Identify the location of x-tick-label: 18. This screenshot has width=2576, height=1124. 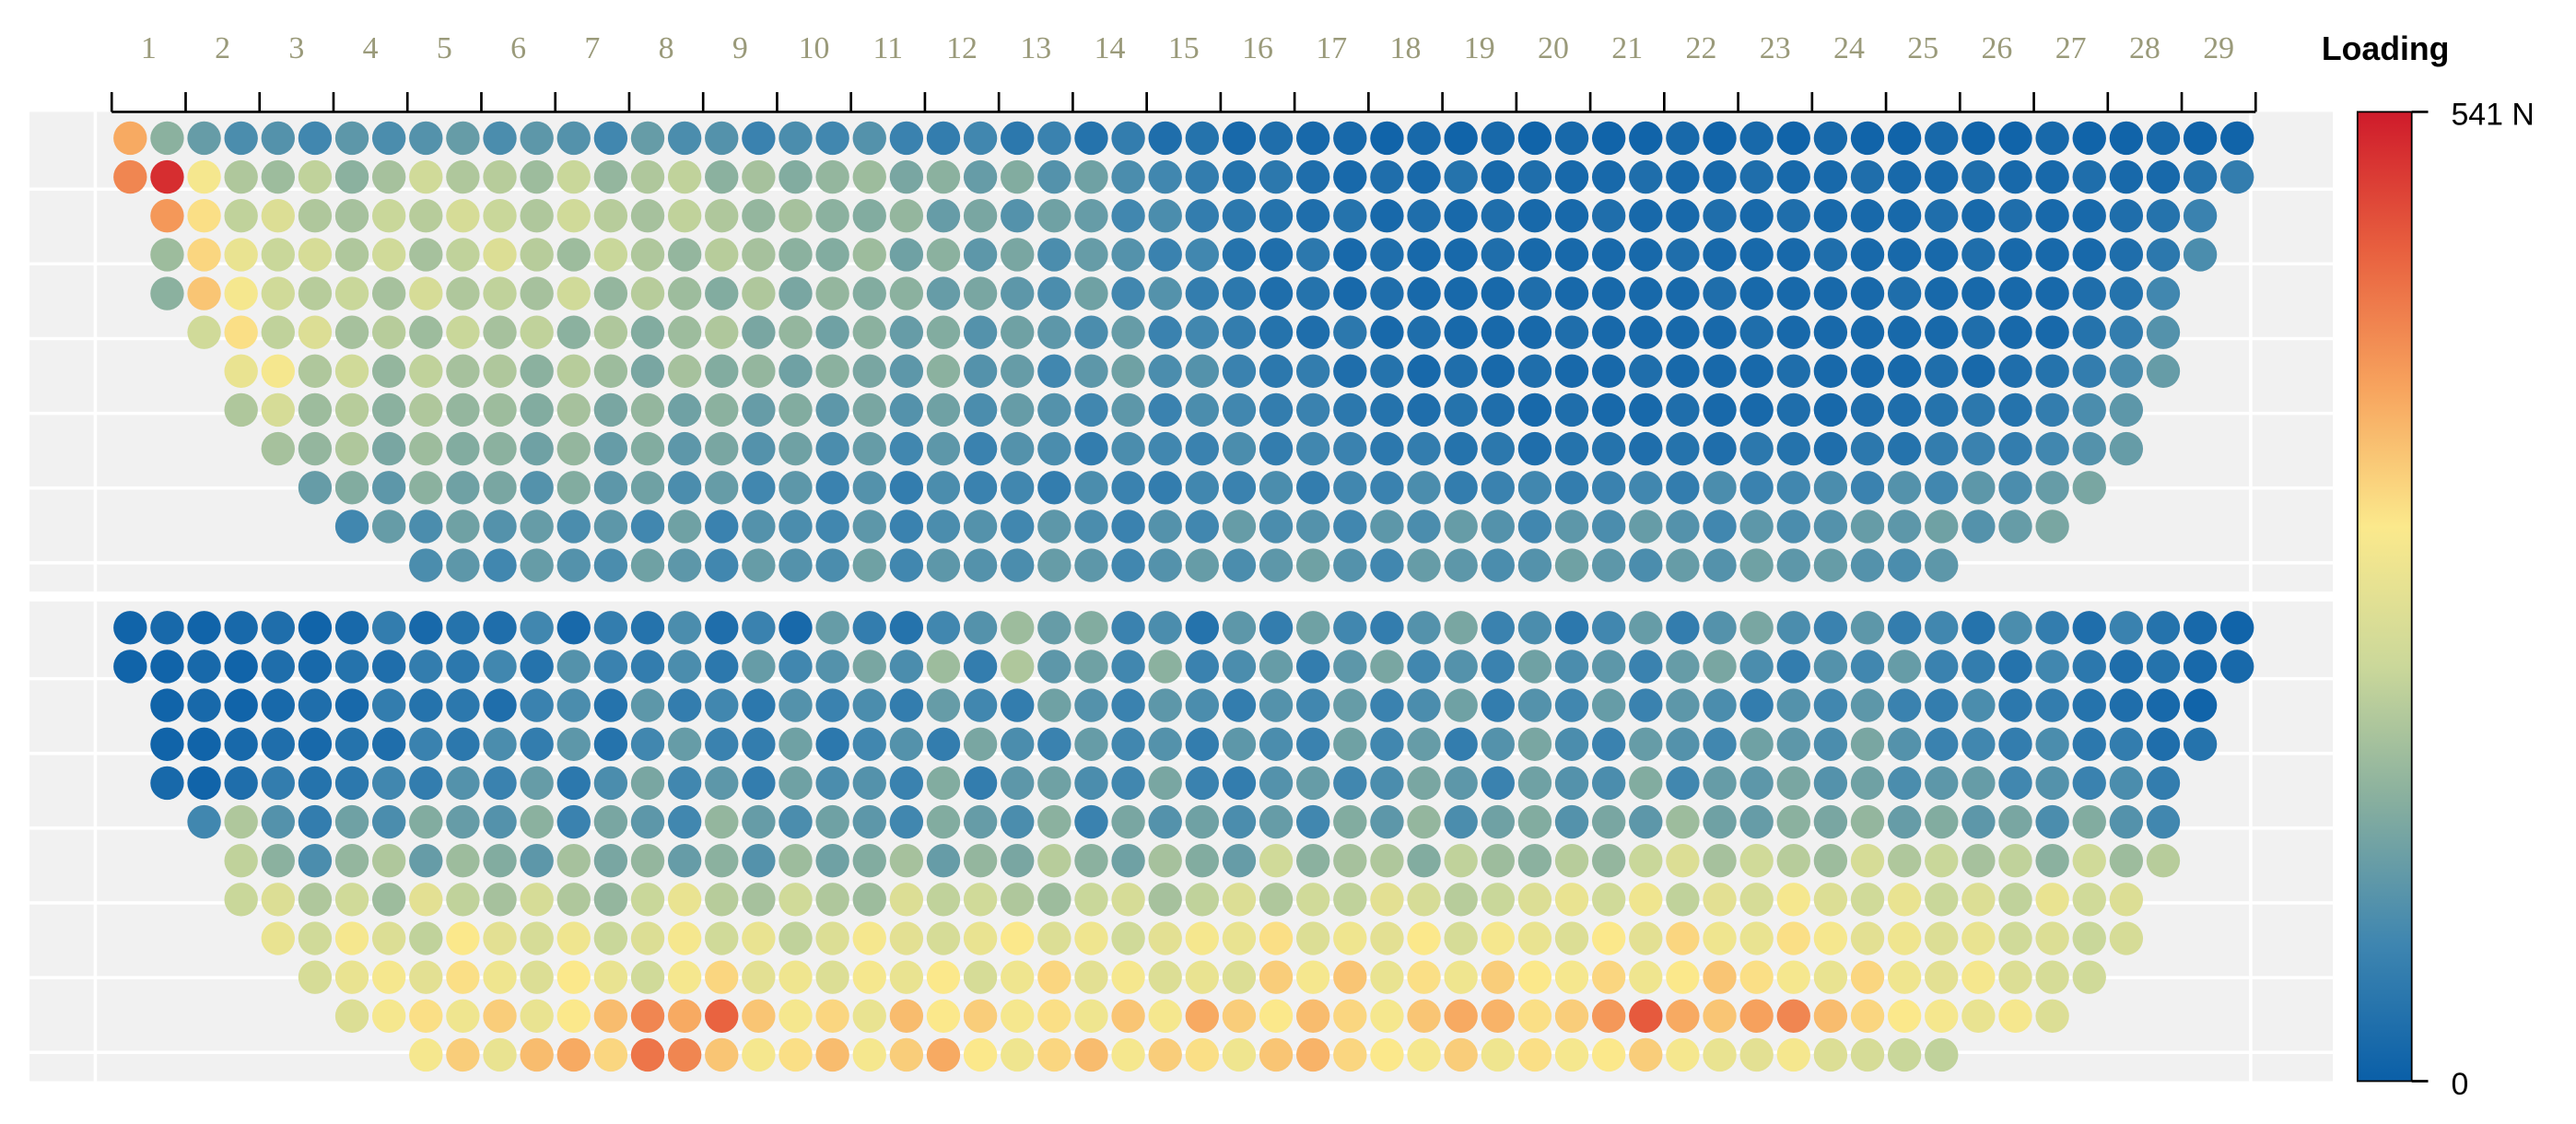
(1406, 48).